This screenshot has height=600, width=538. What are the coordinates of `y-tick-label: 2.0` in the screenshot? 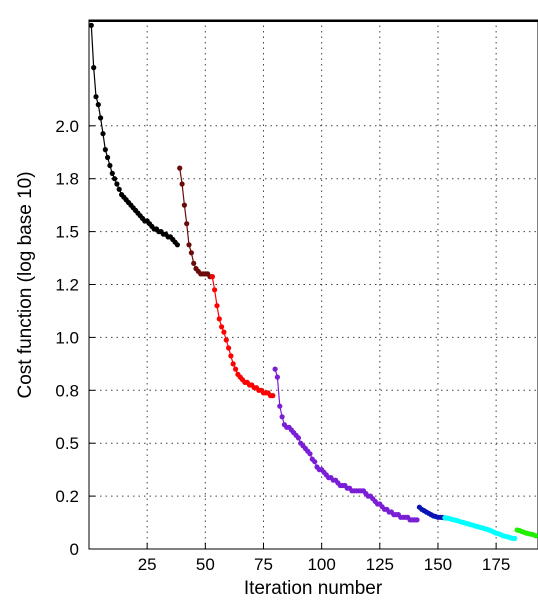 It's located at (67, 126).